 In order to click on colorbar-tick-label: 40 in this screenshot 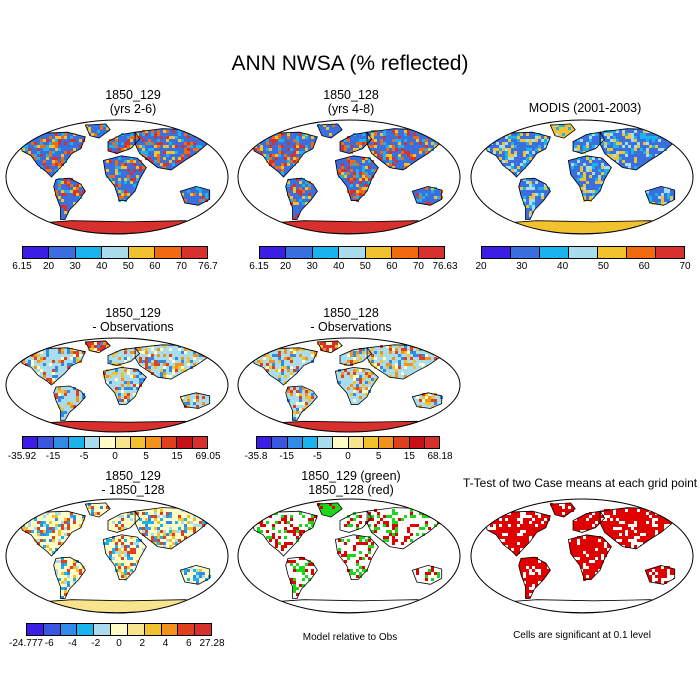, I will do `click(102, 266)`.